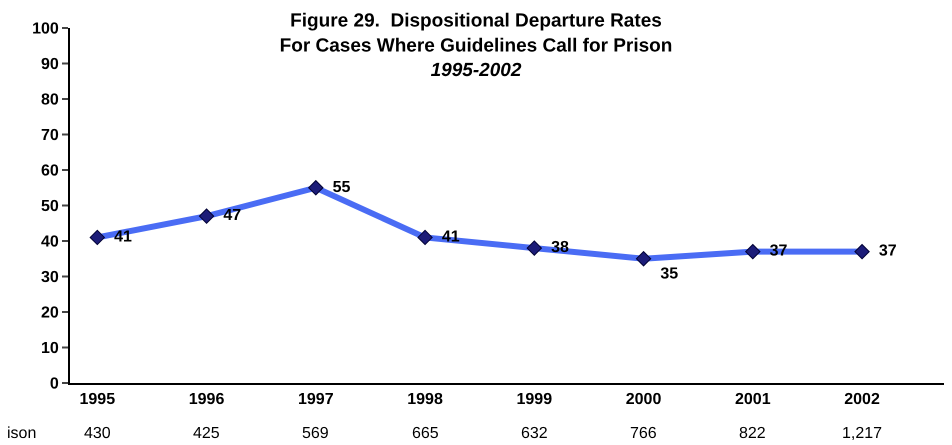  I want to click on data-label: 55, so click(337, 187).